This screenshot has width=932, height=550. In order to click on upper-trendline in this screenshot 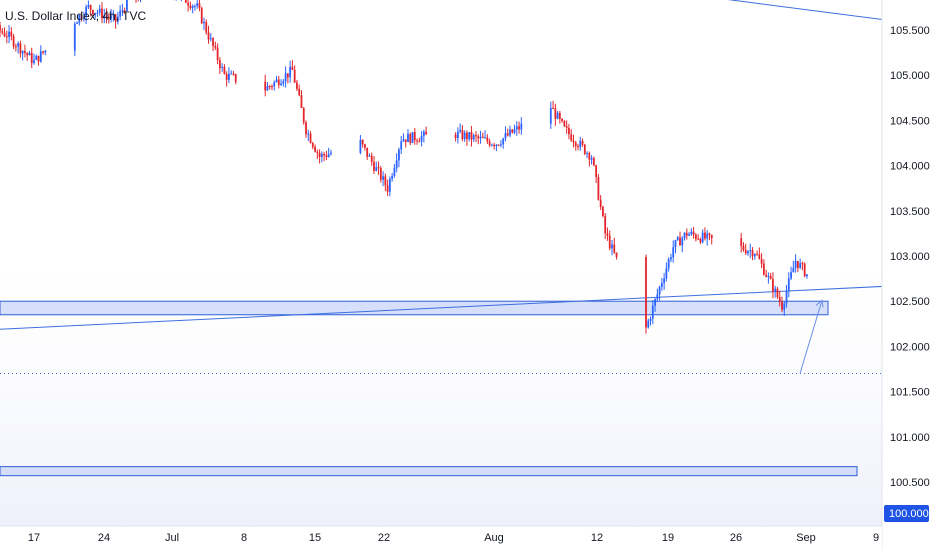, I will do `click(721, 22)`.